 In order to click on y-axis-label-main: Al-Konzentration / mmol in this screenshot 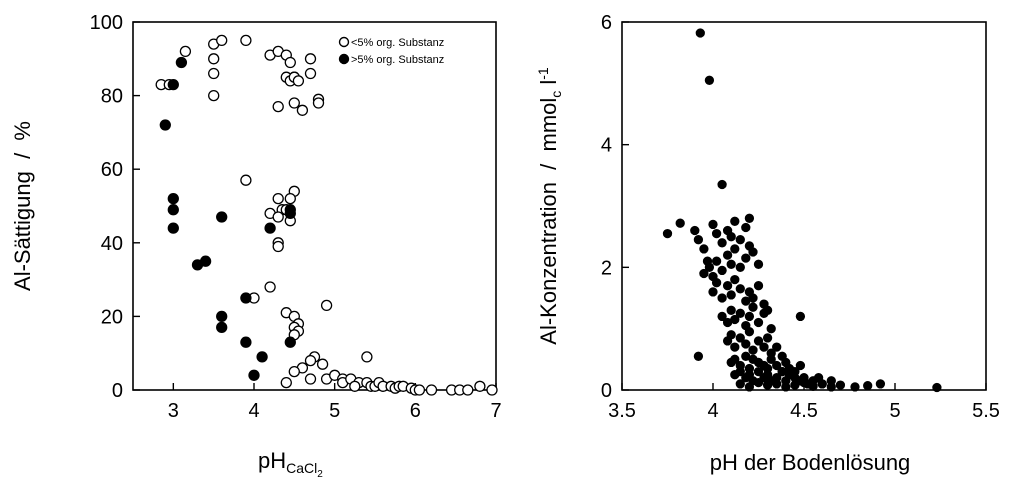, I will do `click(548, 221)`.